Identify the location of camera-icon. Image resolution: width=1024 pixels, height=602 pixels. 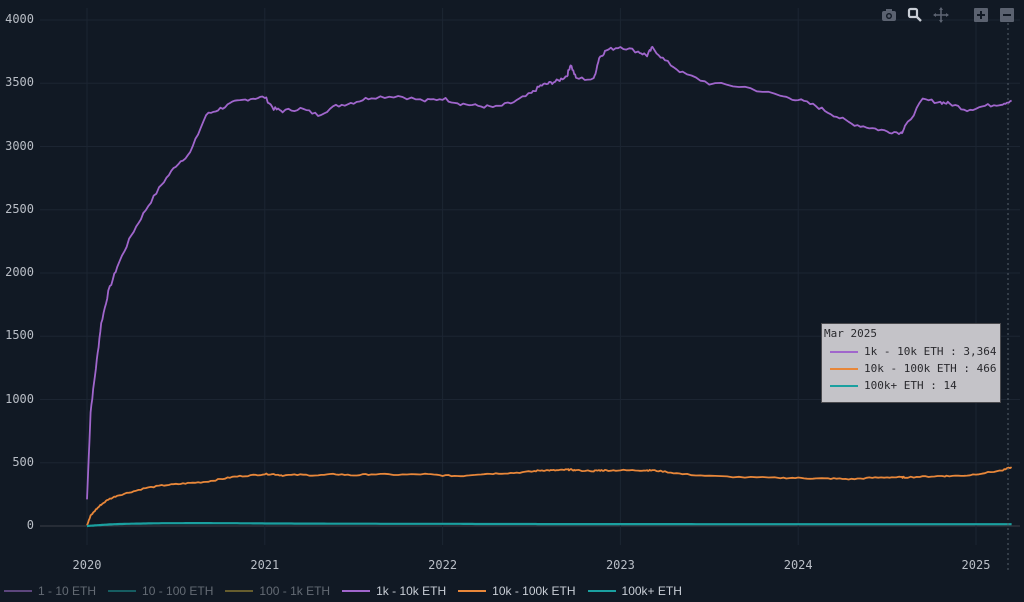
(889, 15).